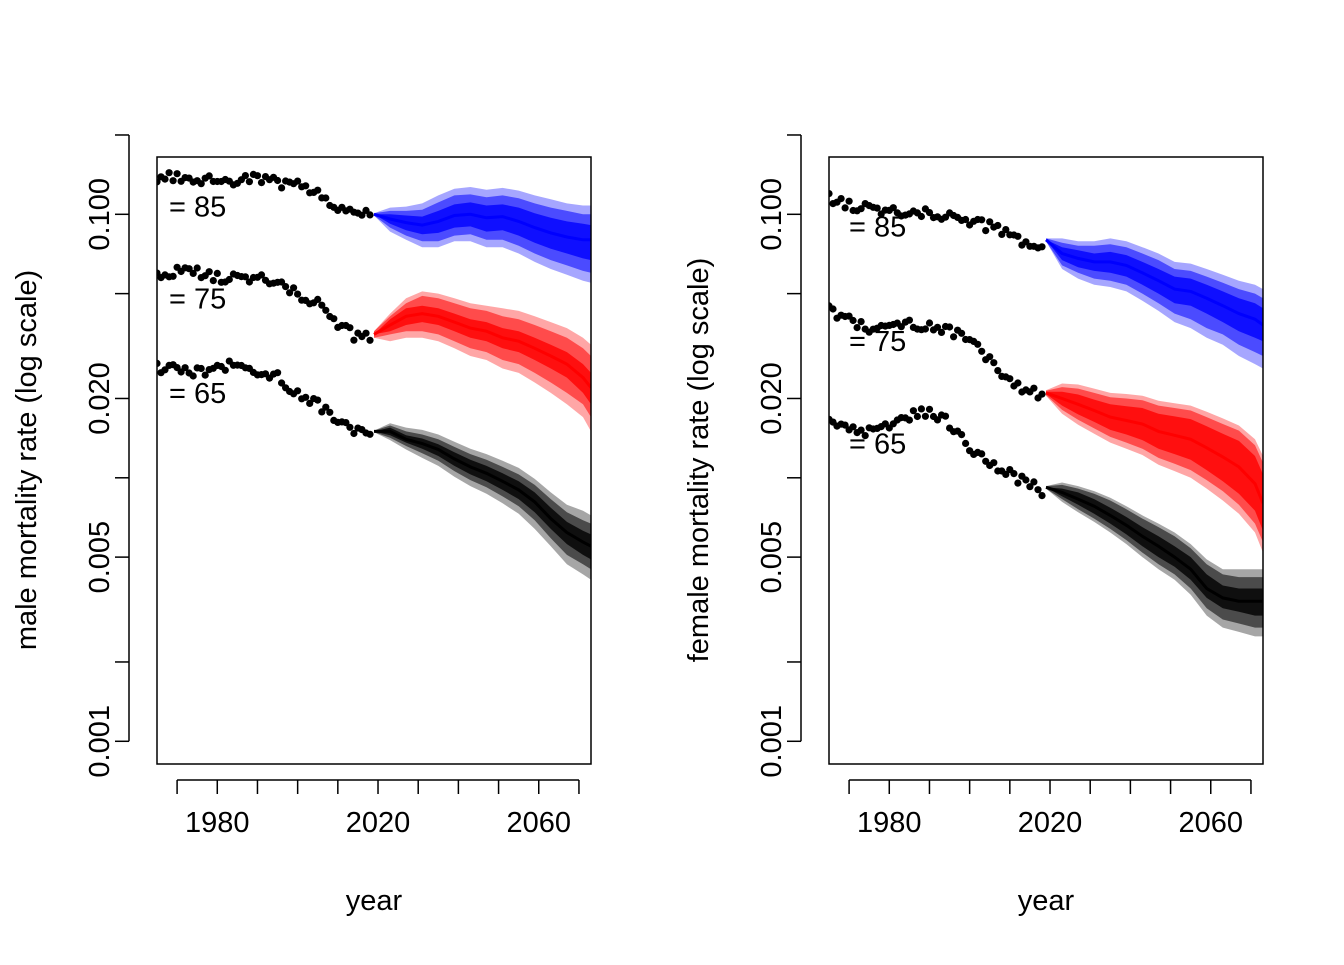 This screenshot has height=965, width=1344. I want to click on left-black-observed-points, so click(265, 397).